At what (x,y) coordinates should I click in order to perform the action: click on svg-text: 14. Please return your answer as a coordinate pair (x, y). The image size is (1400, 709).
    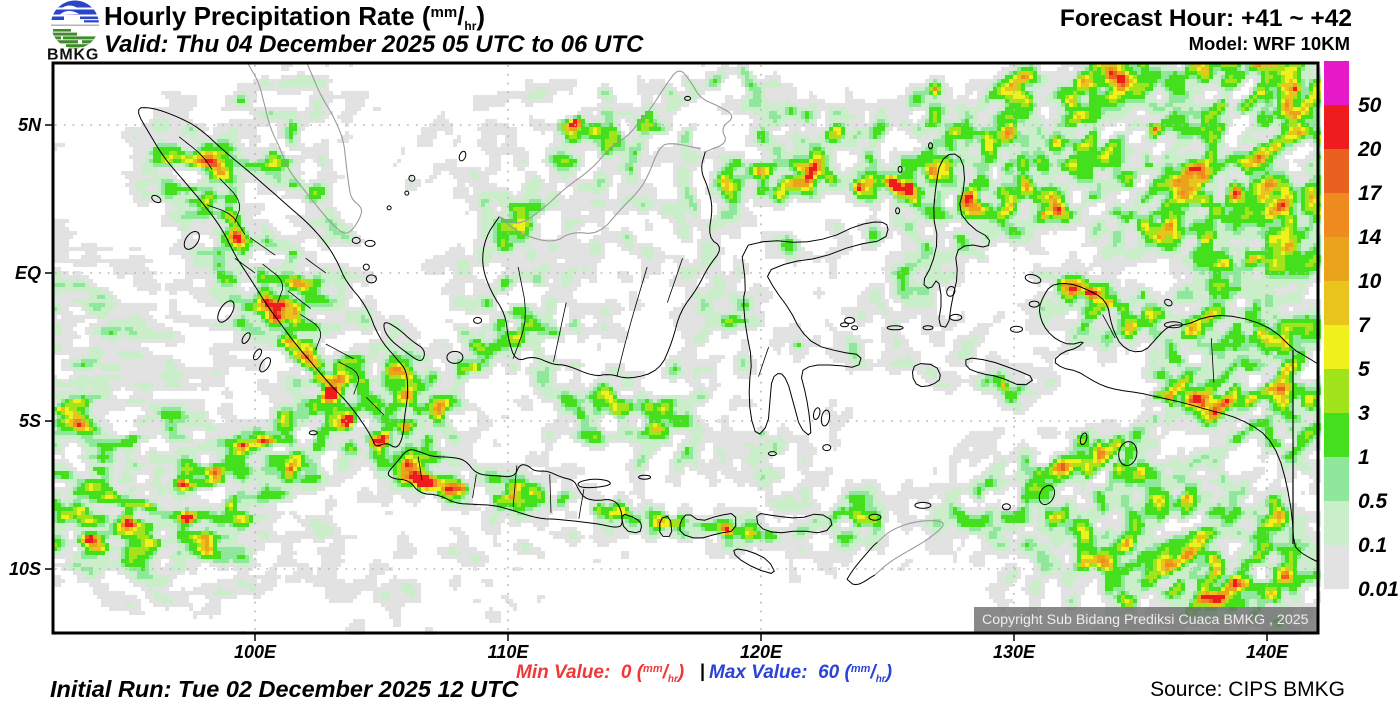
    Looking at the image, I should click on (1370, 237).